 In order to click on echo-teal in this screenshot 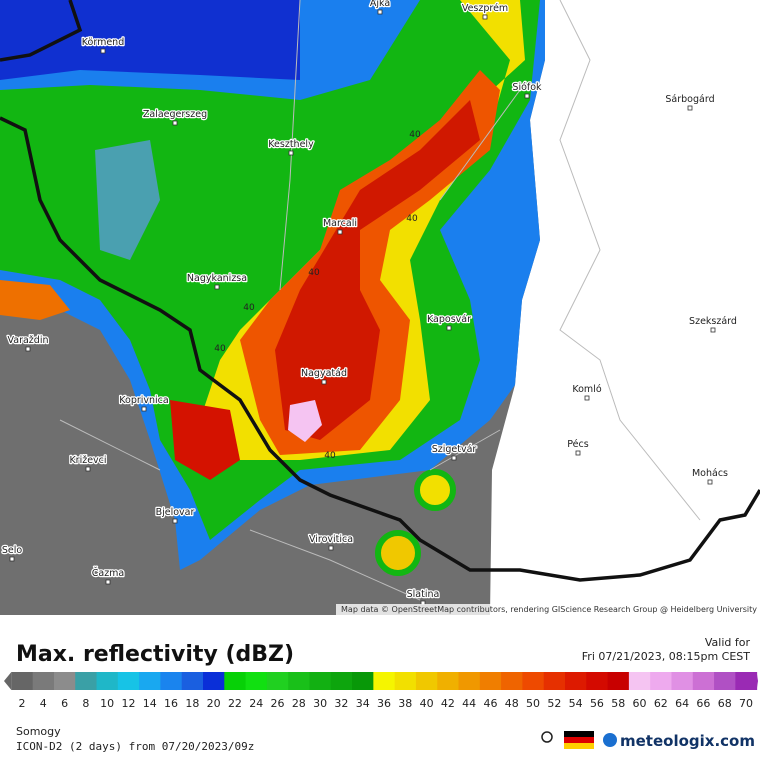, I will do `click(127, 200)`.